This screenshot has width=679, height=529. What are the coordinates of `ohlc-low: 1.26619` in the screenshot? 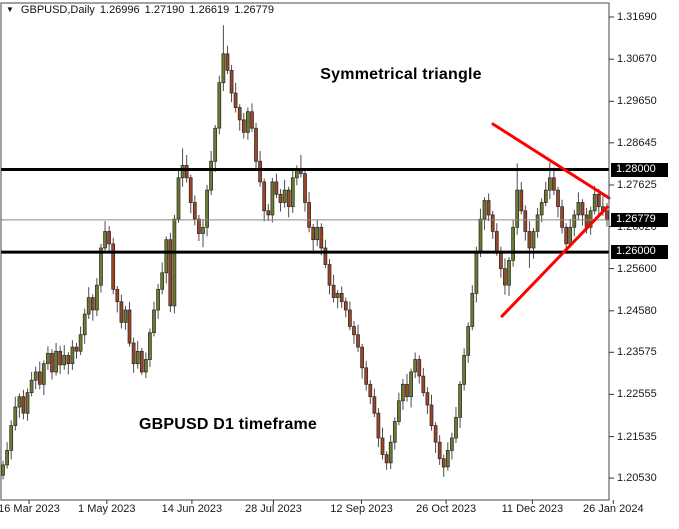 It's located at (209, 10).